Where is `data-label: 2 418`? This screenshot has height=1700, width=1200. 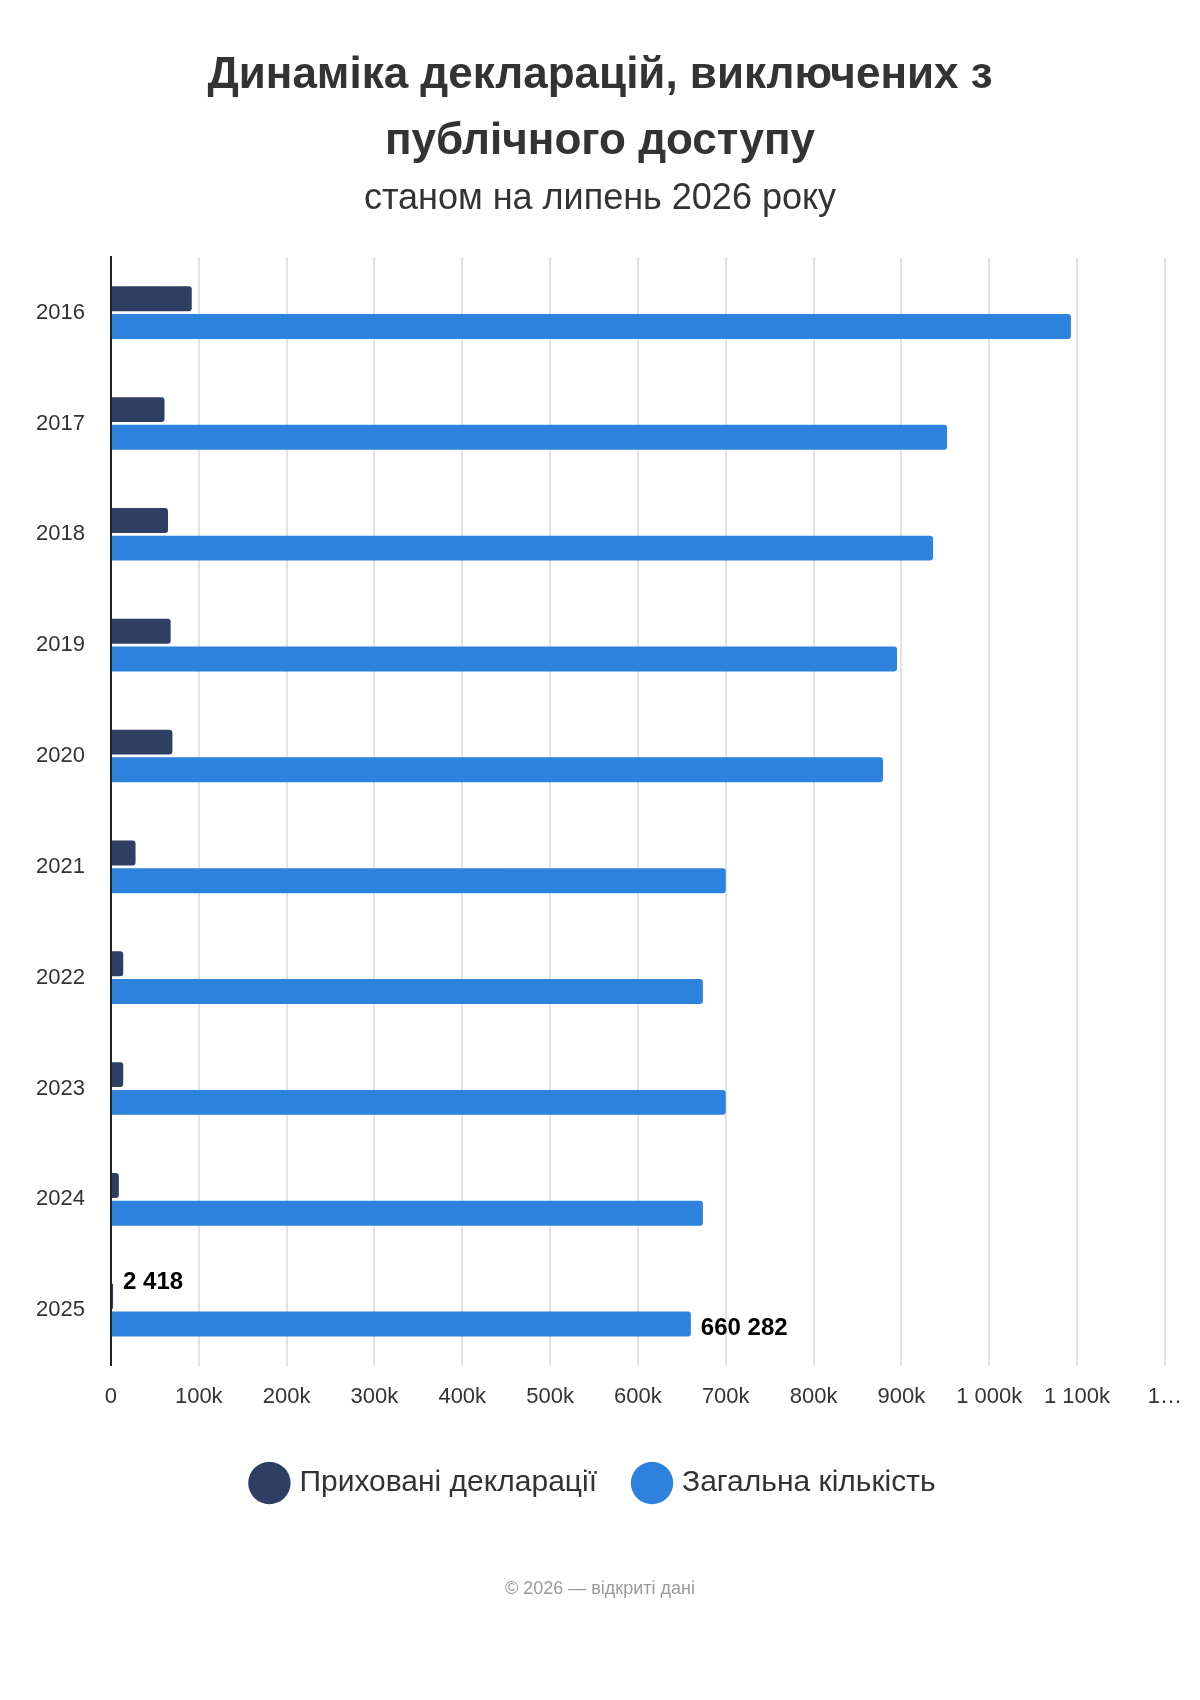 data-label: 2 418 is located at coordinates (153, 1280).